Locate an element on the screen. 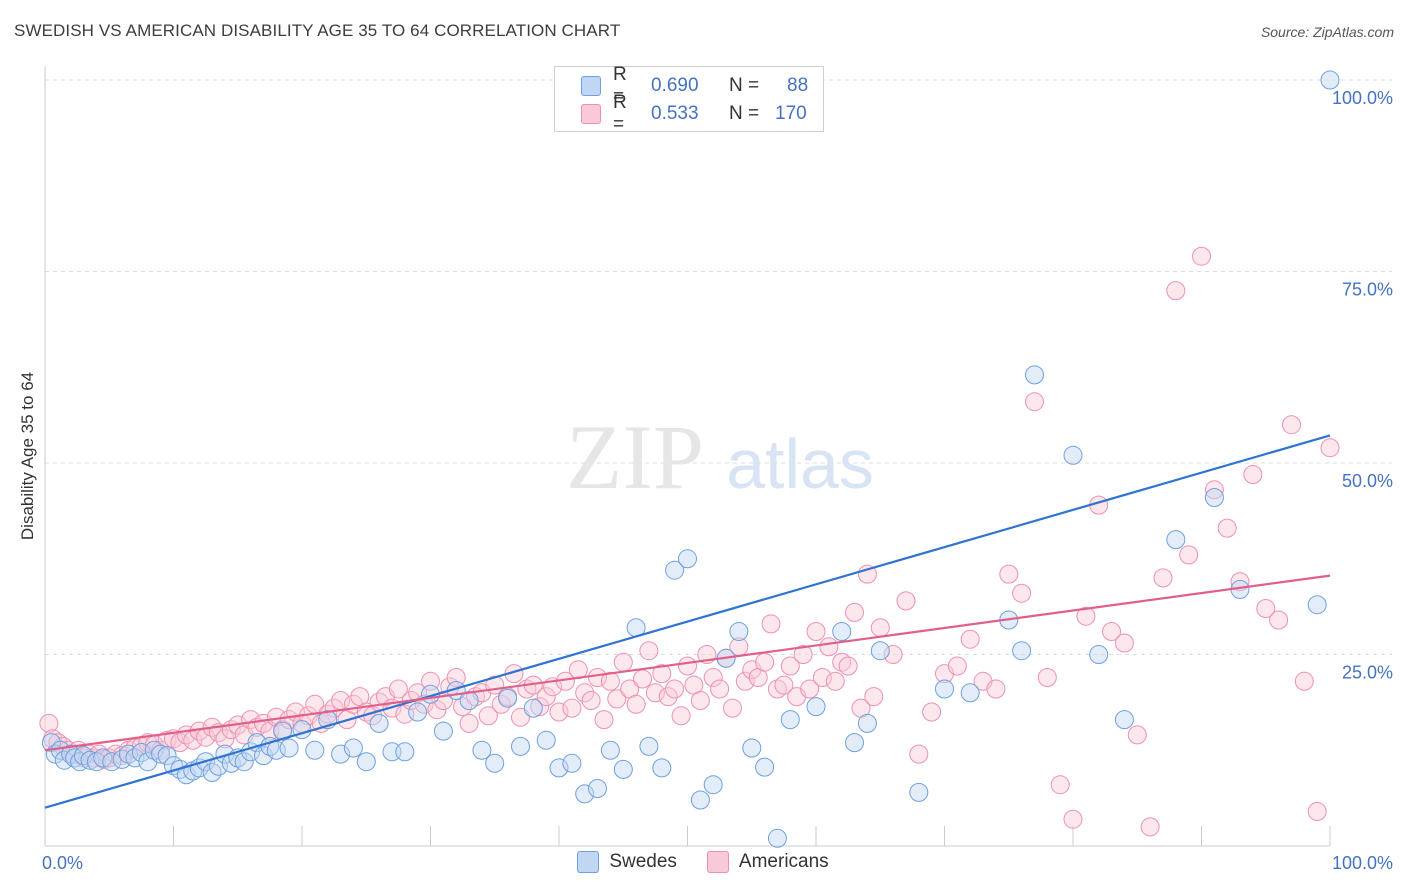 This screenshot has height=892, width=1406. x-tick-label-min: 0.0% is located at coordinates (62, 863).